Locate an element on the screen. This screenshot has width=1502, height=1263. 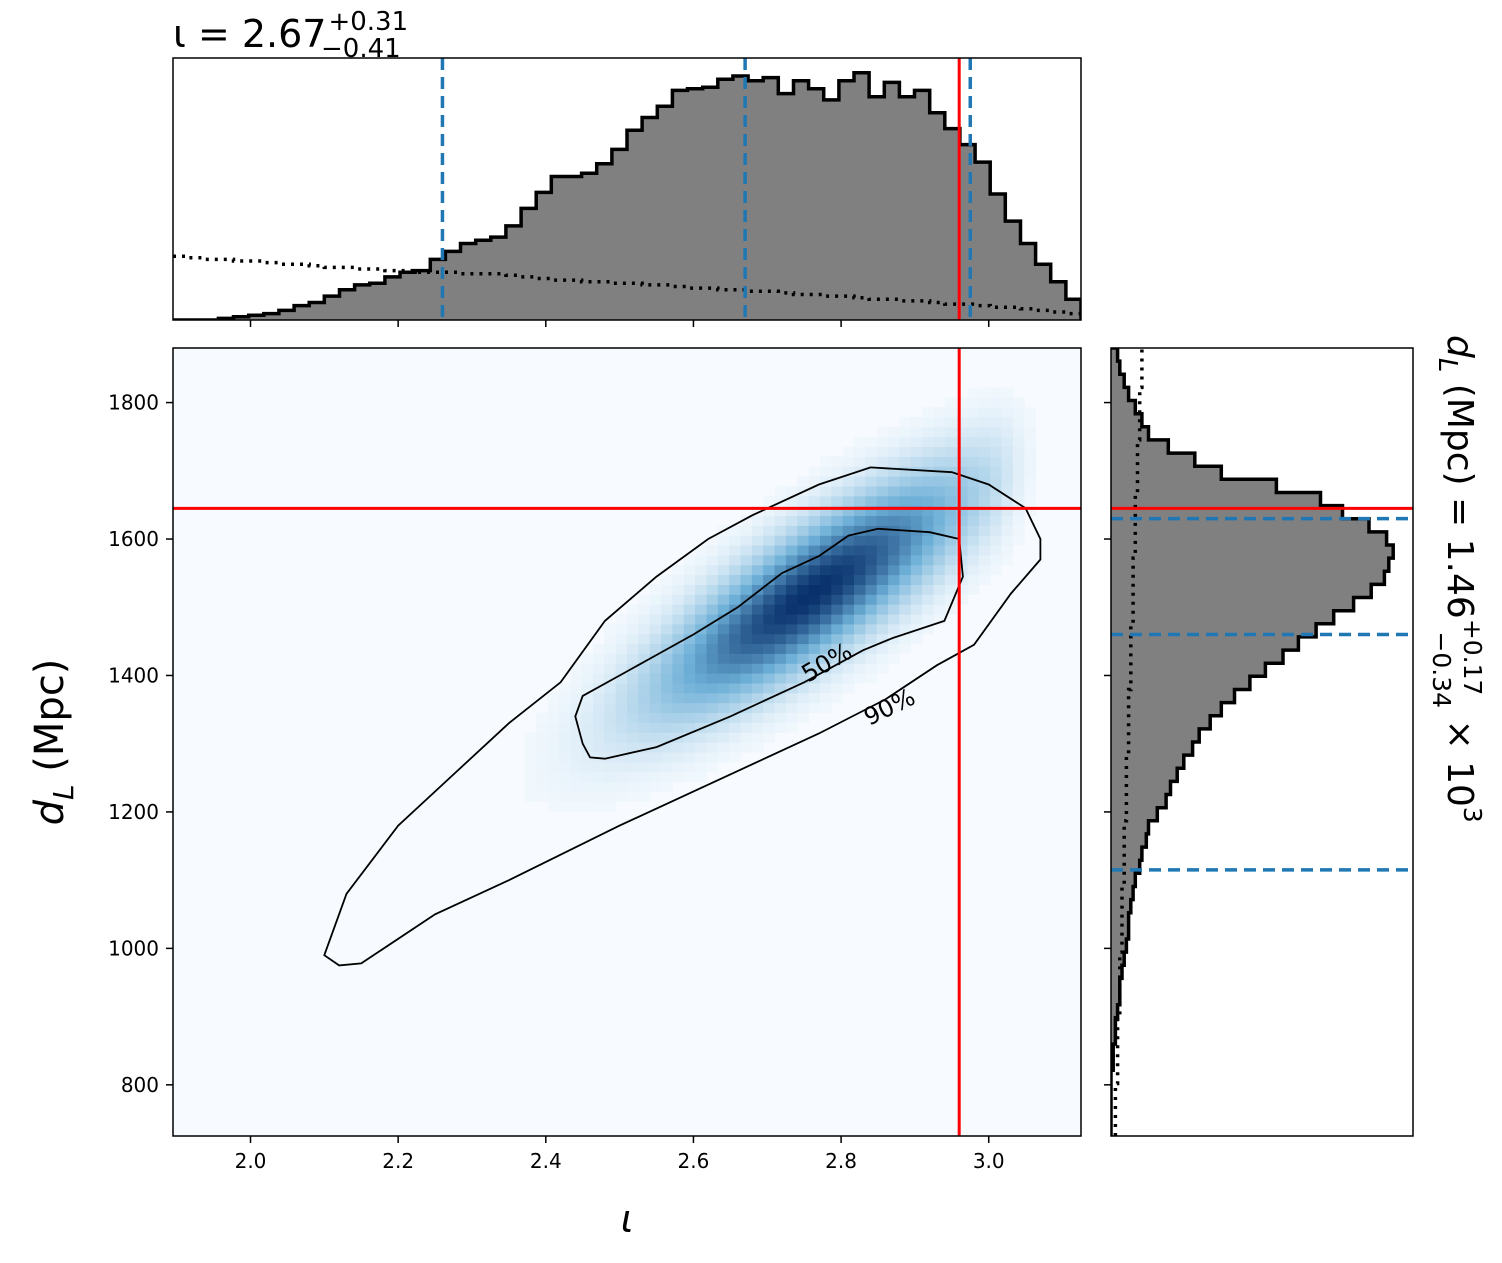
x-tick-label: 2.2 is located at coordinates (398, 1161).